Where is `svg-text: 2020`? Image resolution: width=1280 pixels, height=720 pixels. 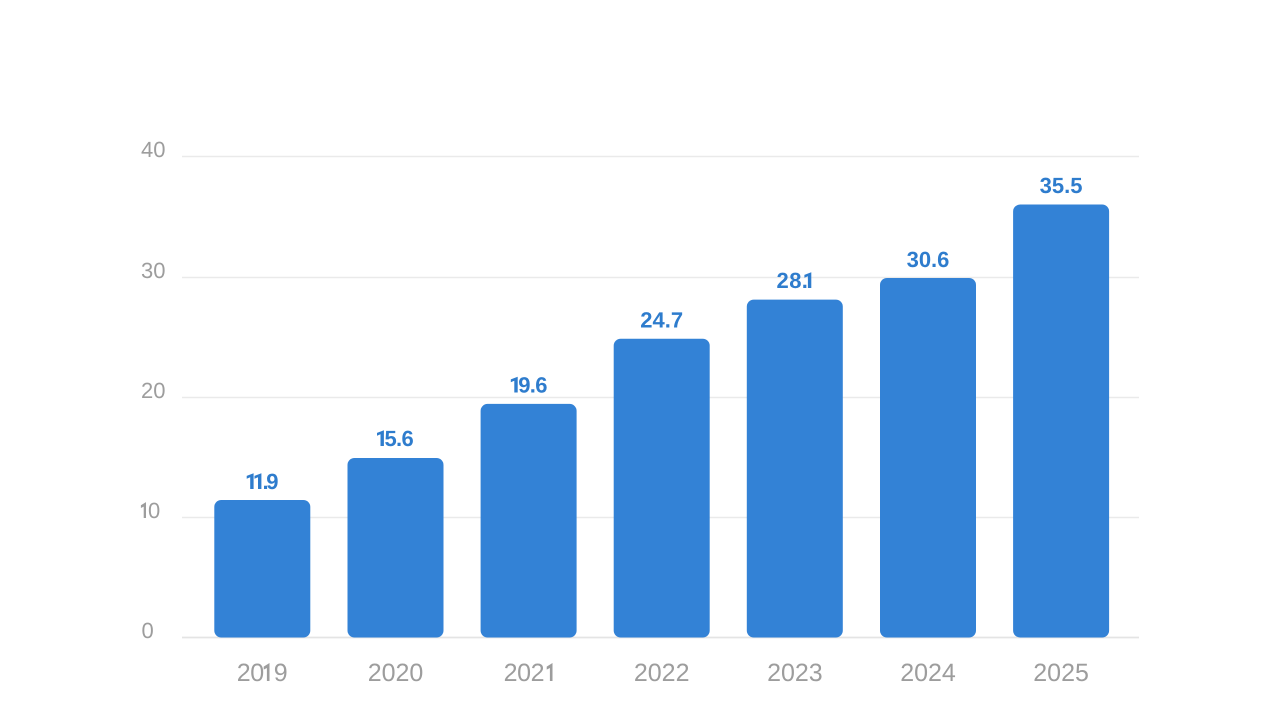
svg-text: 2020 is located at coordinates (396, 673).